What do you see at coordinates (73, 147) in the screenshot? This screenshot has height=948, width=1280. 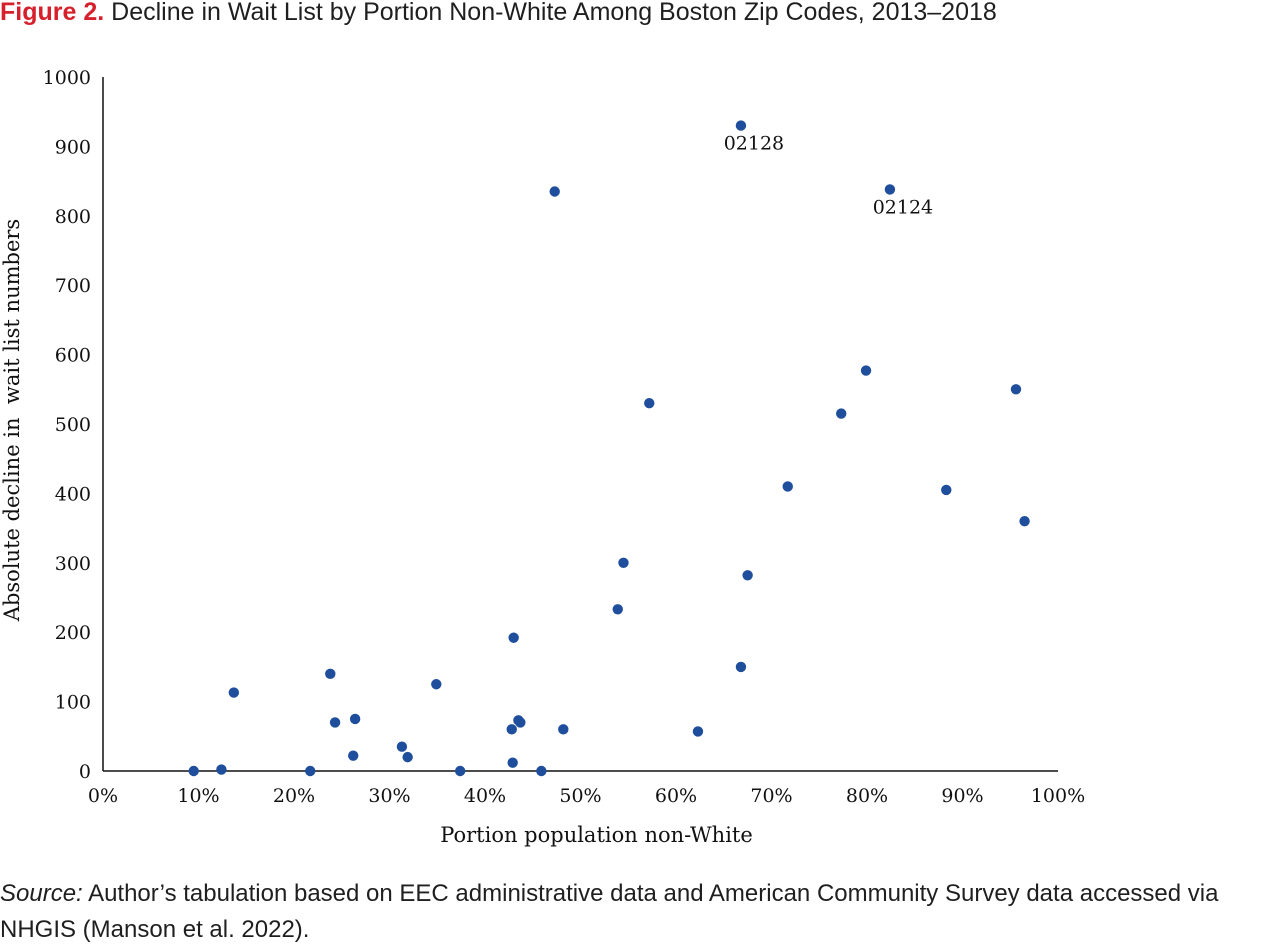 I see `y-tick-label: 900` at bounding box center [73, 147].